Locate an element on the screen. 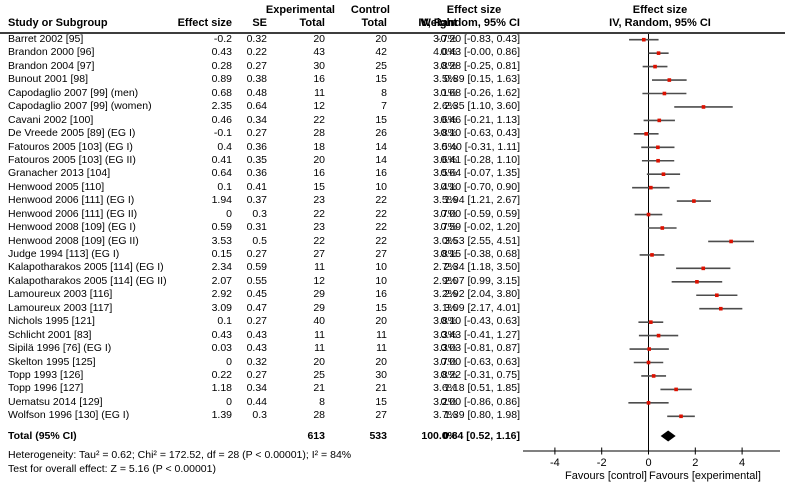 This screenshot has width=785, height=485. cell-effect-size: -0.2 is located at coordinates (222, 39).